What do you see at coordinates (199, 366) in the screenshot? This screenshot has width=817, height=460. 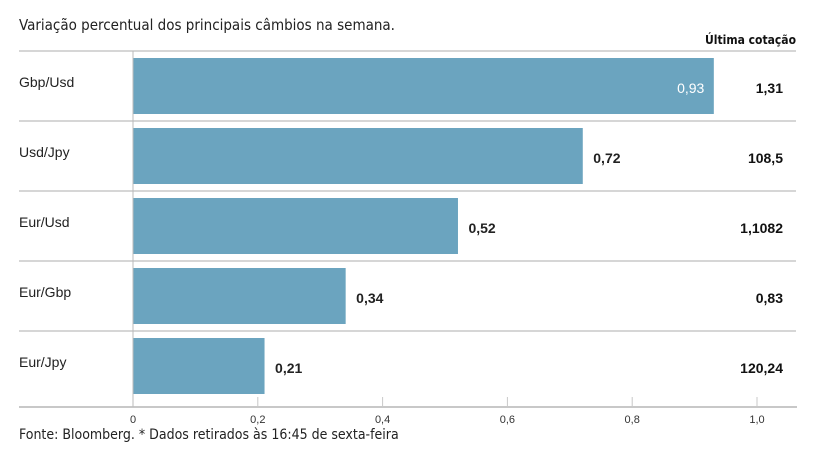 I see `bar-eur-jpy` at bounding box center [199, 366].